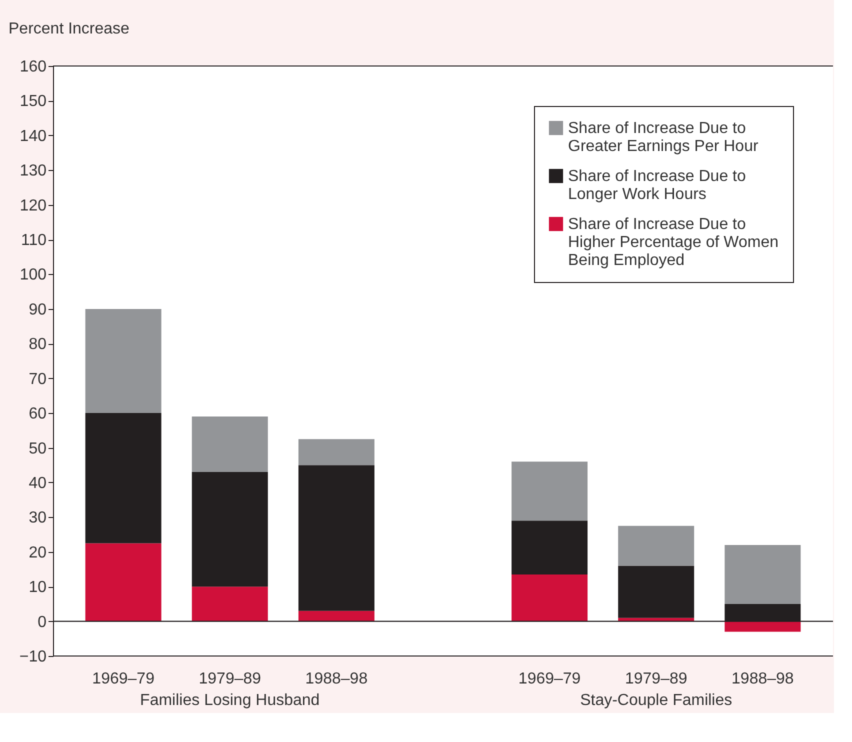 This screenshot has width=852, height=742. I want to click on y-tick-label: −10, so click(33, 657).